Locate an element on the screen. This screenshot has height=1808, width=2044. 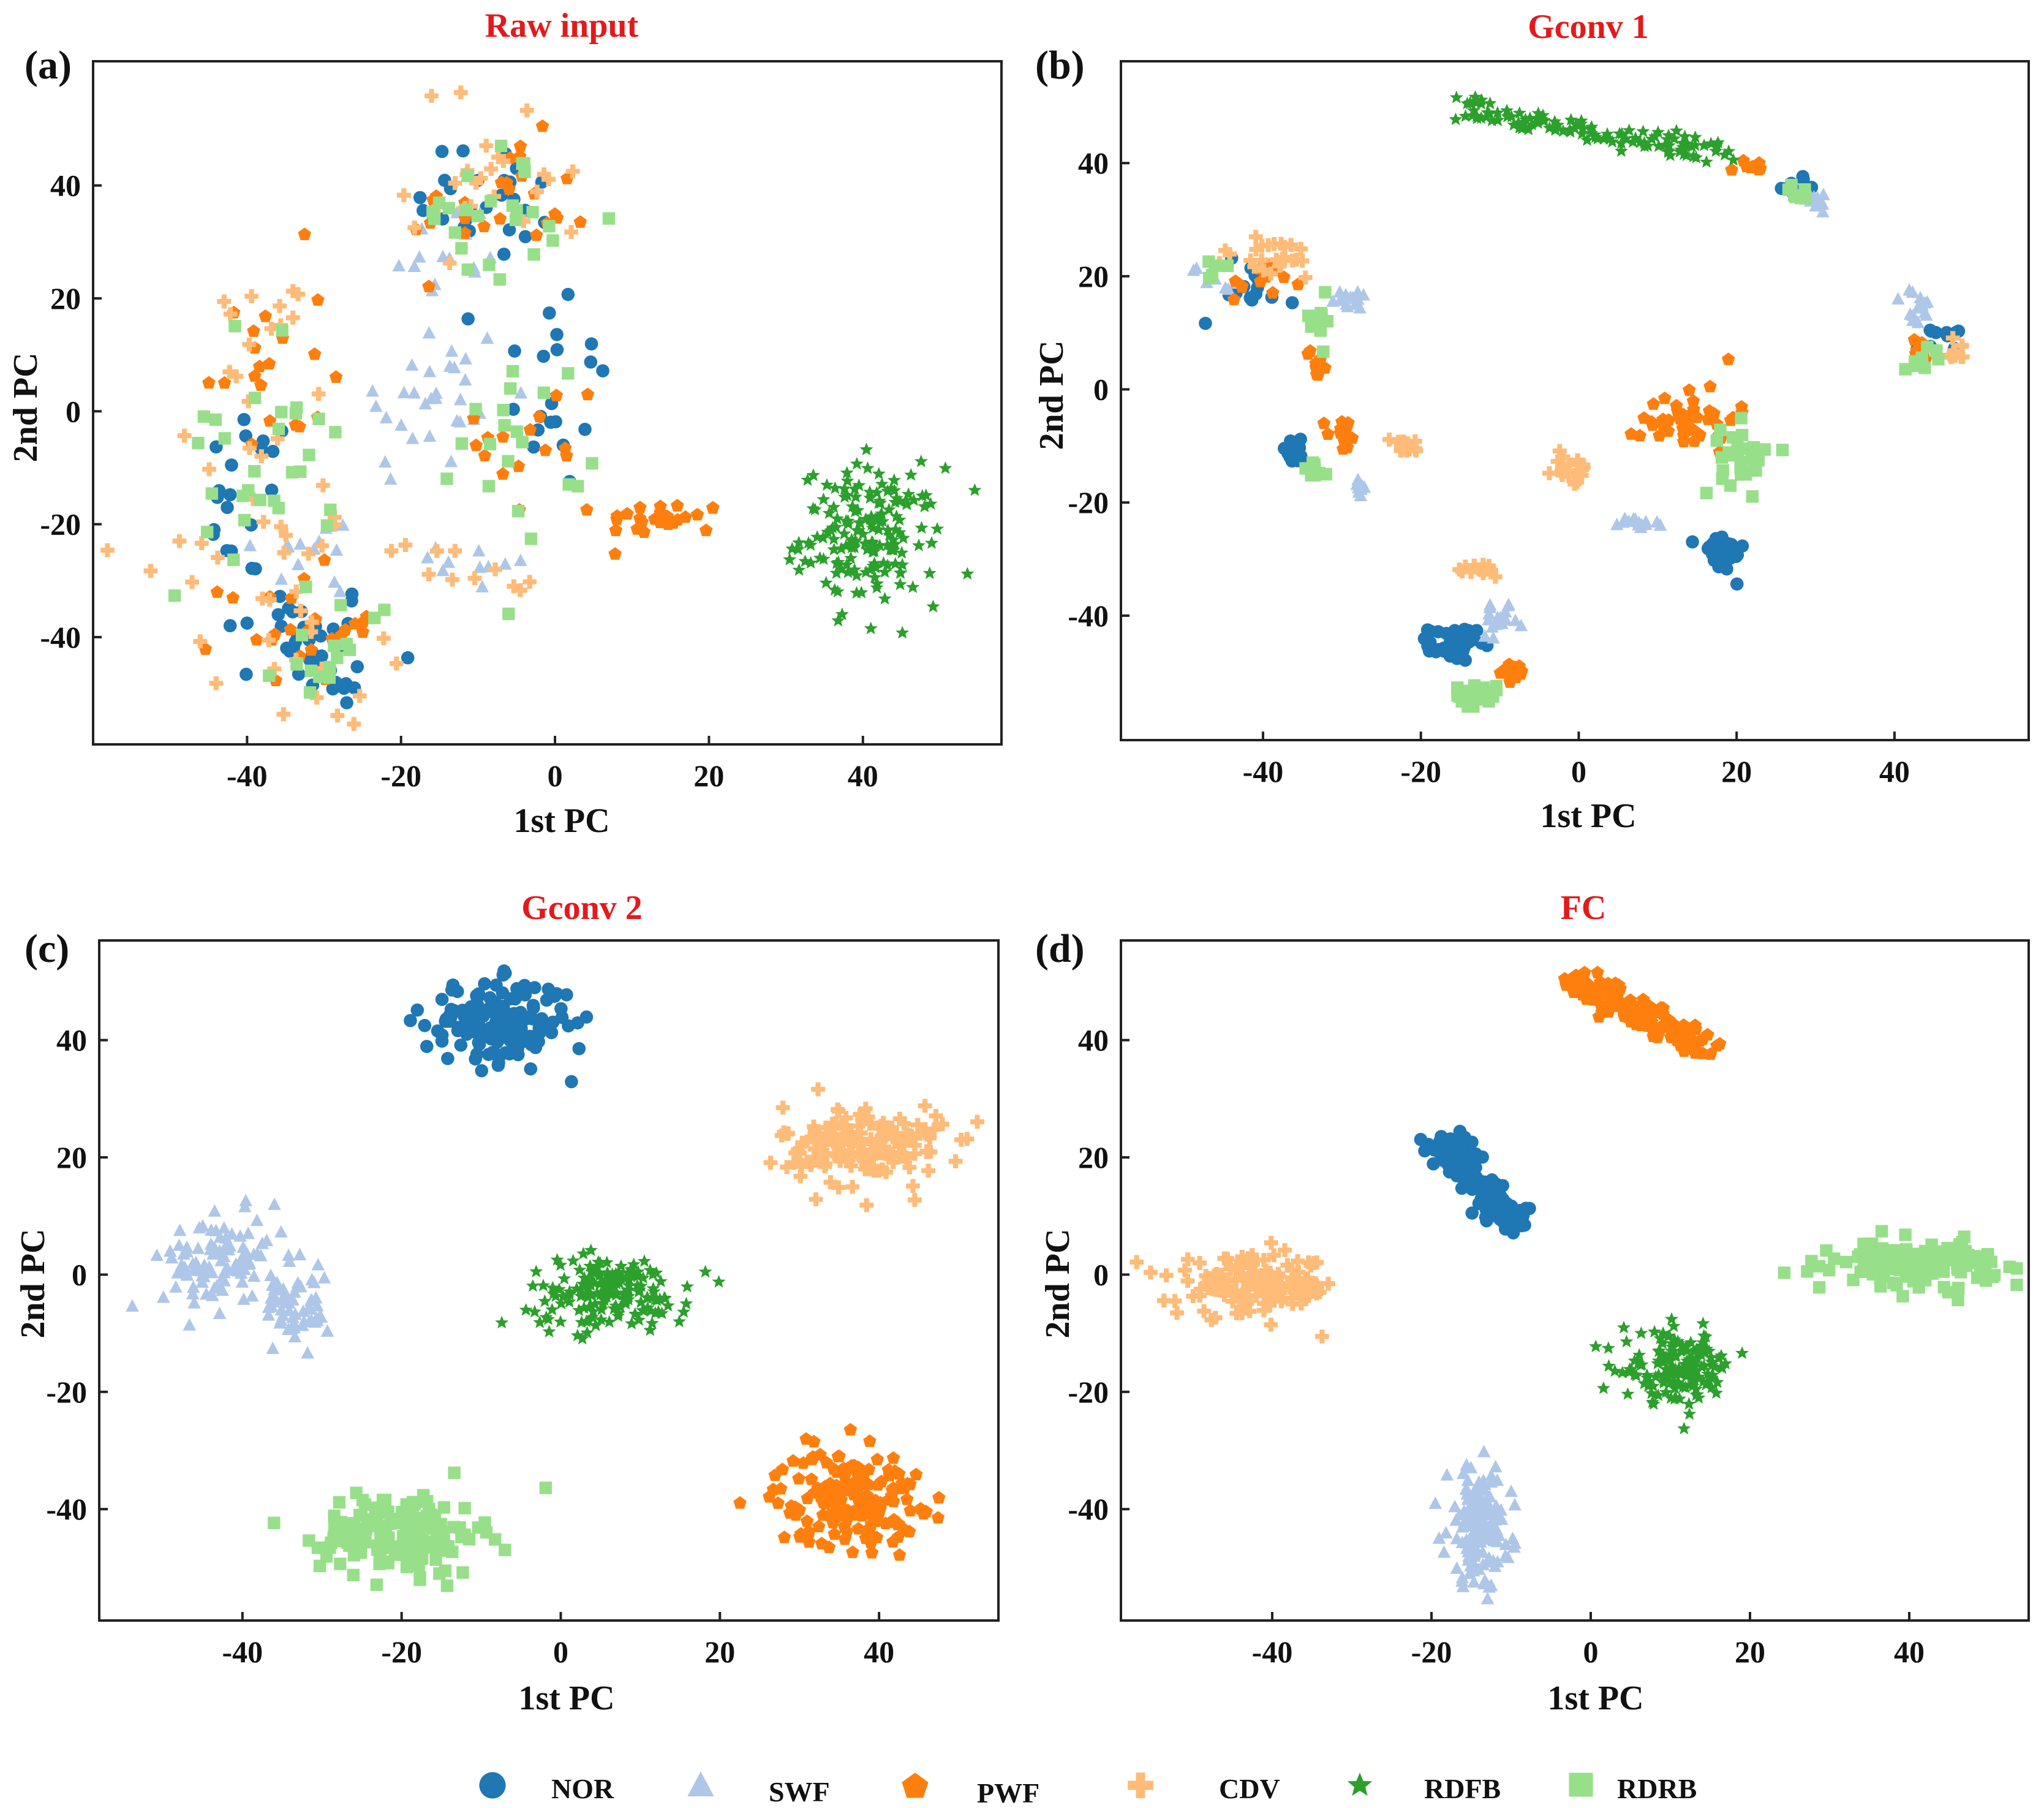
x-tick-label: -40 is located at coordinates (1272, 1652).